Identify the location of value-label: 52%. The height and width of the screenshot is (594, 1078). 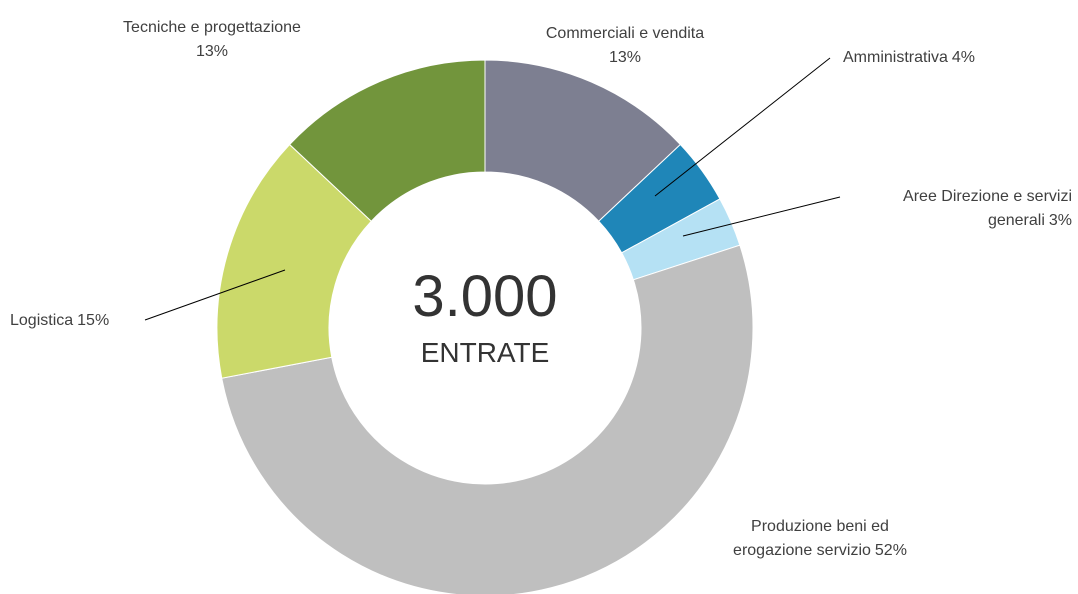
(890, 550).